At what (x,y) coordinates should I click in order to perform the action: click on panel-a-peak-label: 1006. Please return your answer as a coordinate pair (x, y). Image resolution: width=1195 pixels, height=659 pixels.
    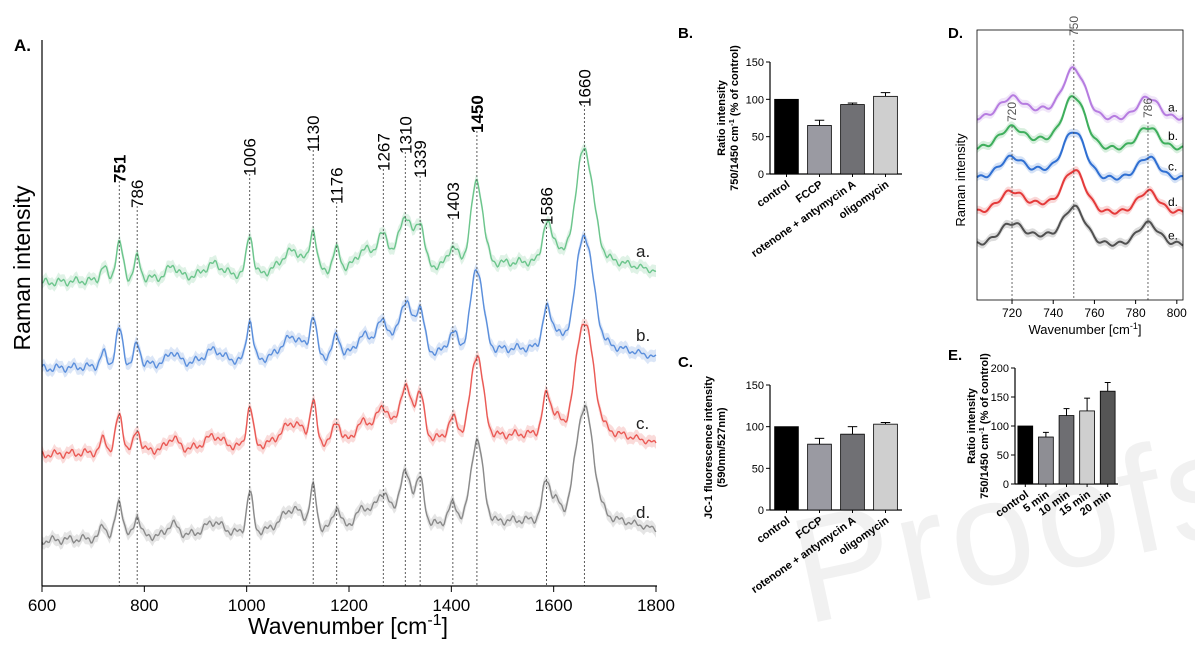
    Looking at the image, I should click on (250, 157).